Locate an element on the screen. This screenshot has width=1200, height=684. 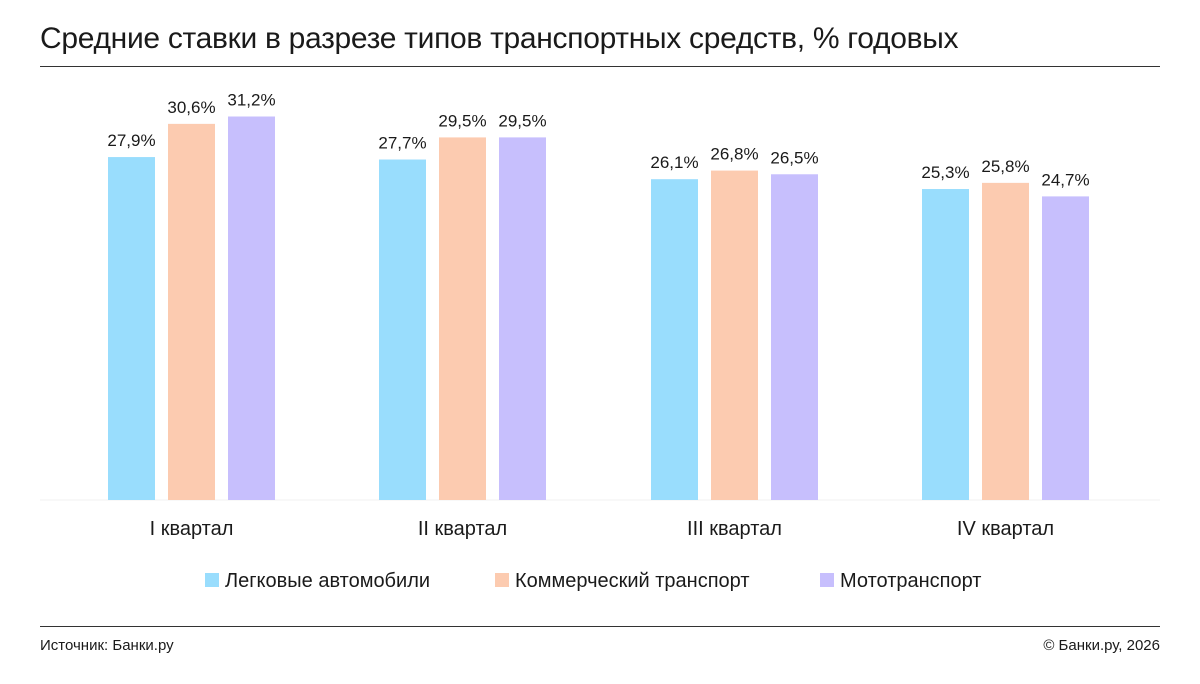
copyright-note: © Банки.ру, 2026 is located at coordinates (1101, 645).